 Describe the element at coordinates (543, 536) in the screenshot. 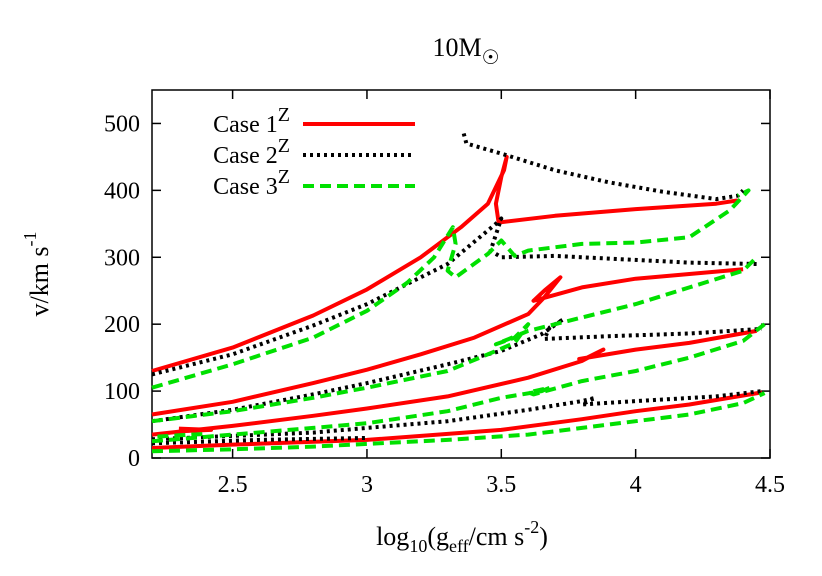

I see `x-axis-label-end: )` at that location.